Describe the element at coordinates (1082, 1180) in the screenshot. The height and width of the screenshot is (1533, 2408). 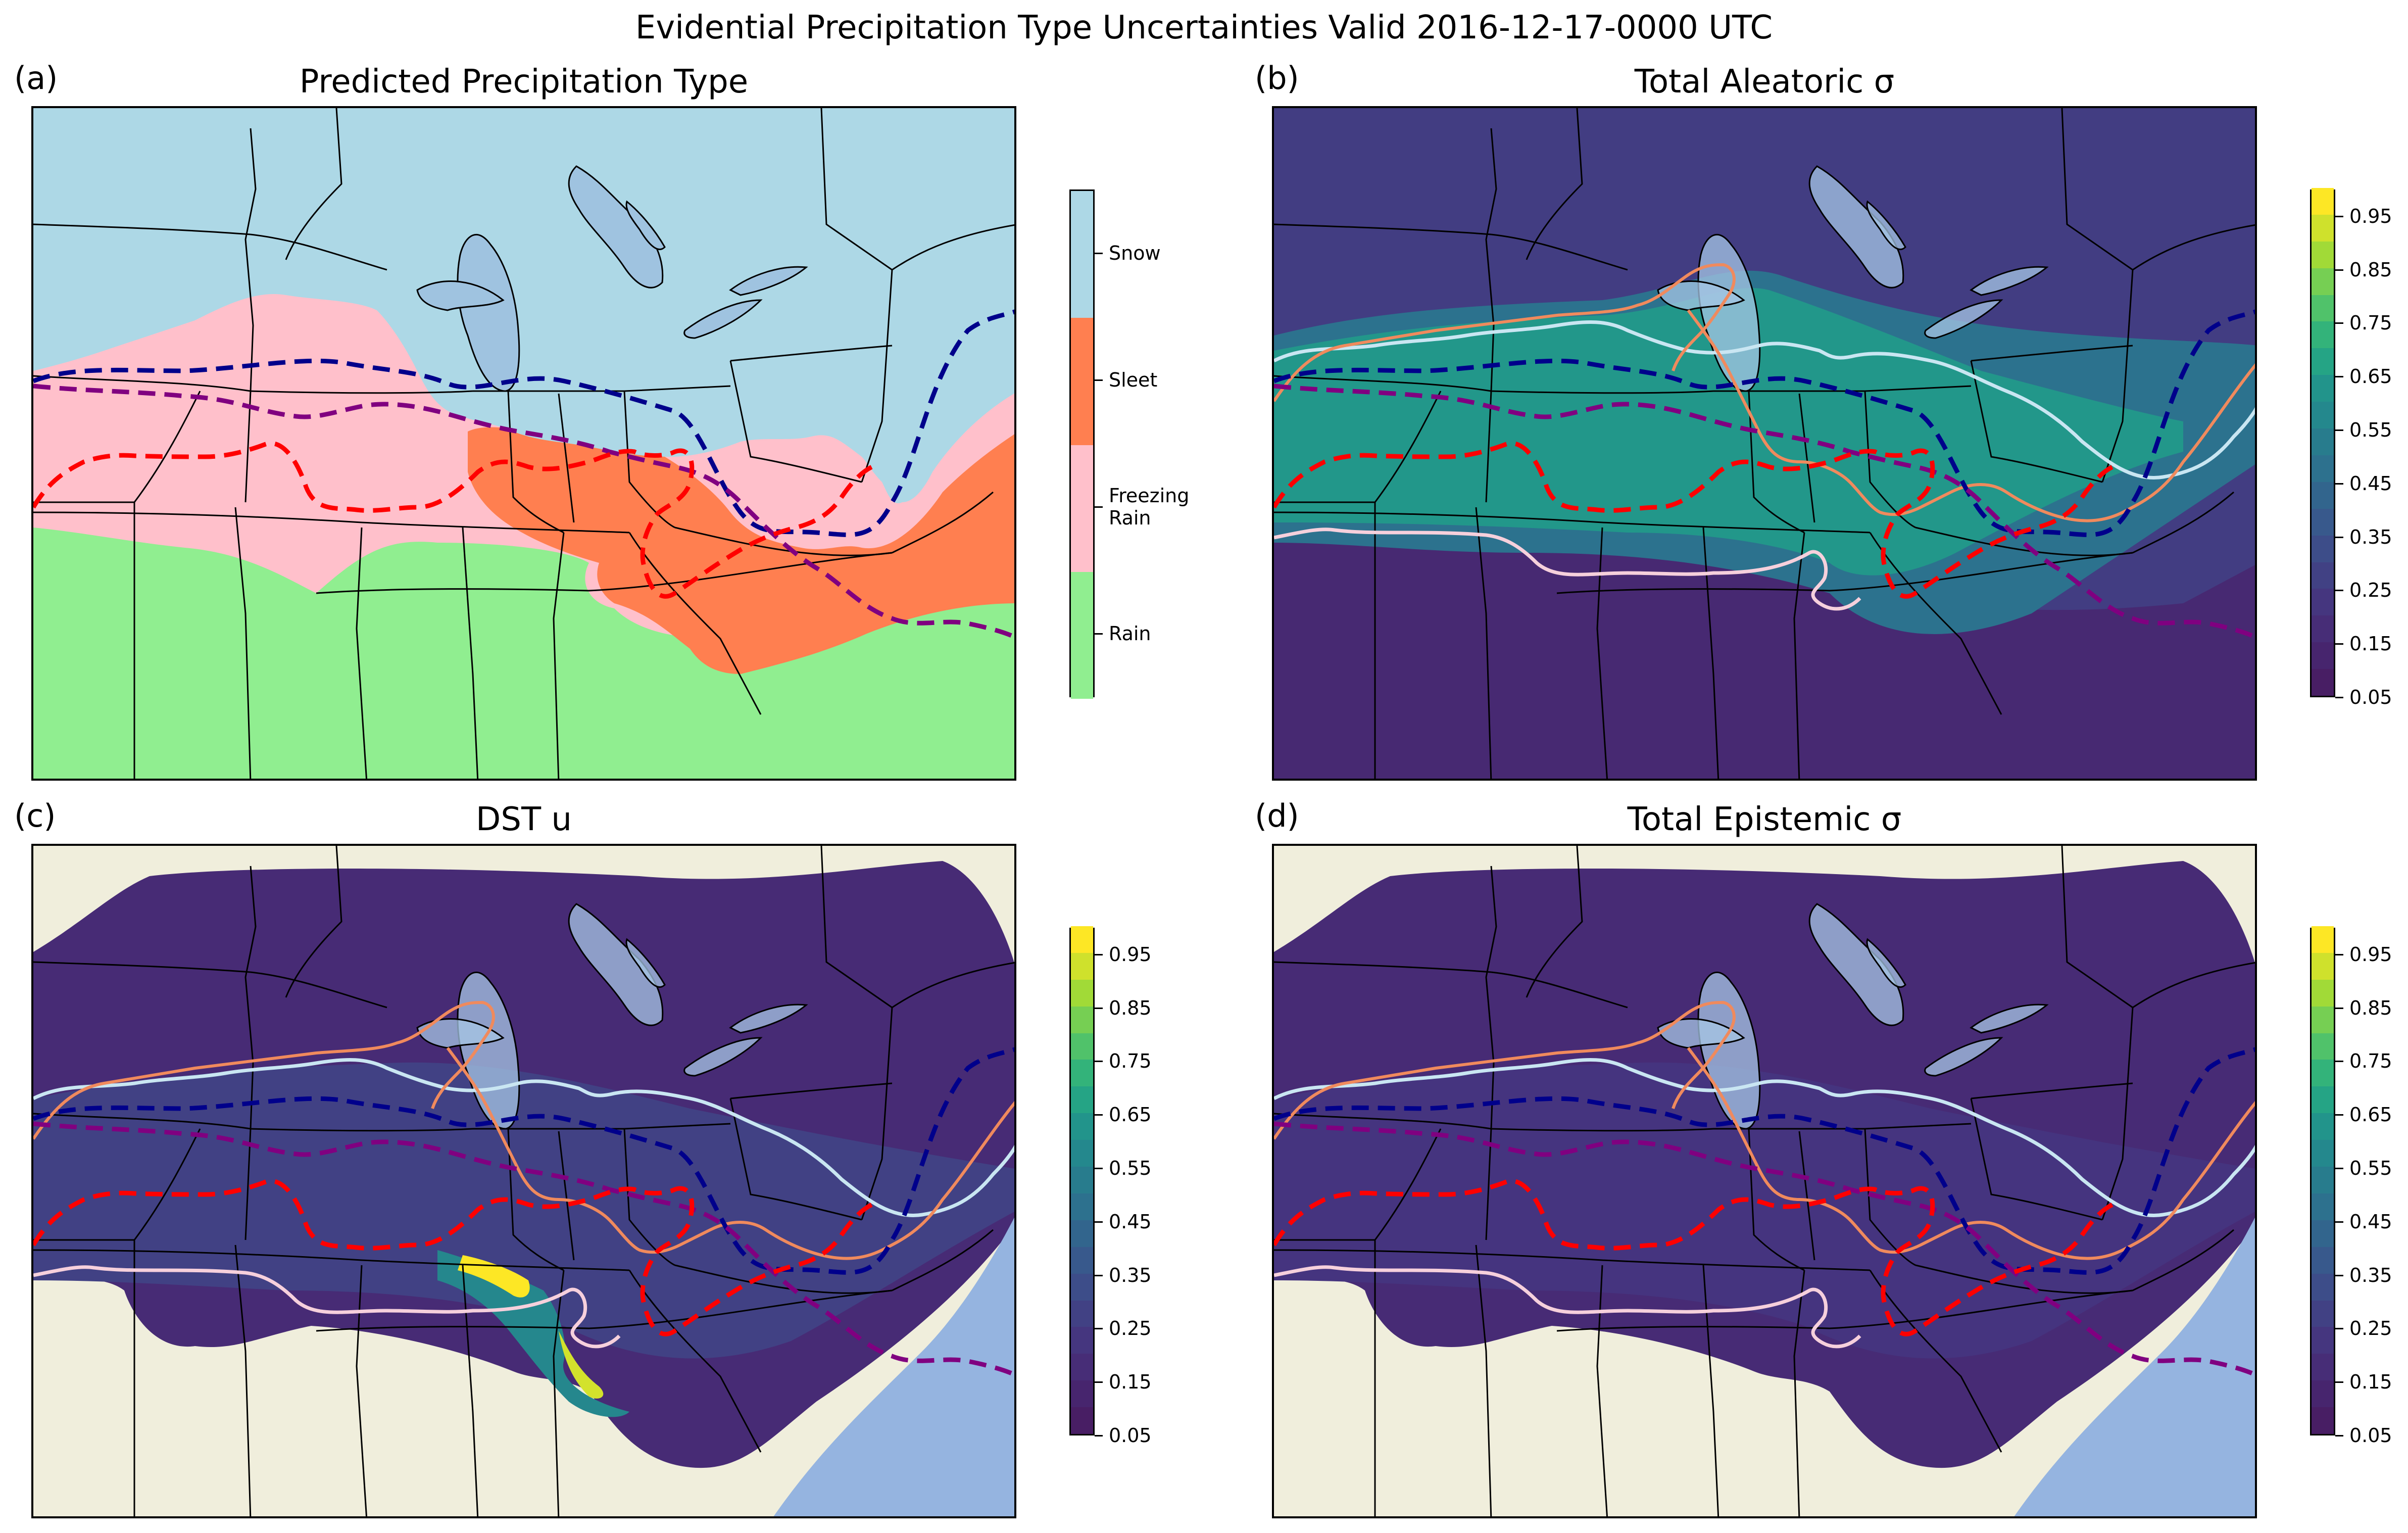
I see `dst-colorbar` at that location.